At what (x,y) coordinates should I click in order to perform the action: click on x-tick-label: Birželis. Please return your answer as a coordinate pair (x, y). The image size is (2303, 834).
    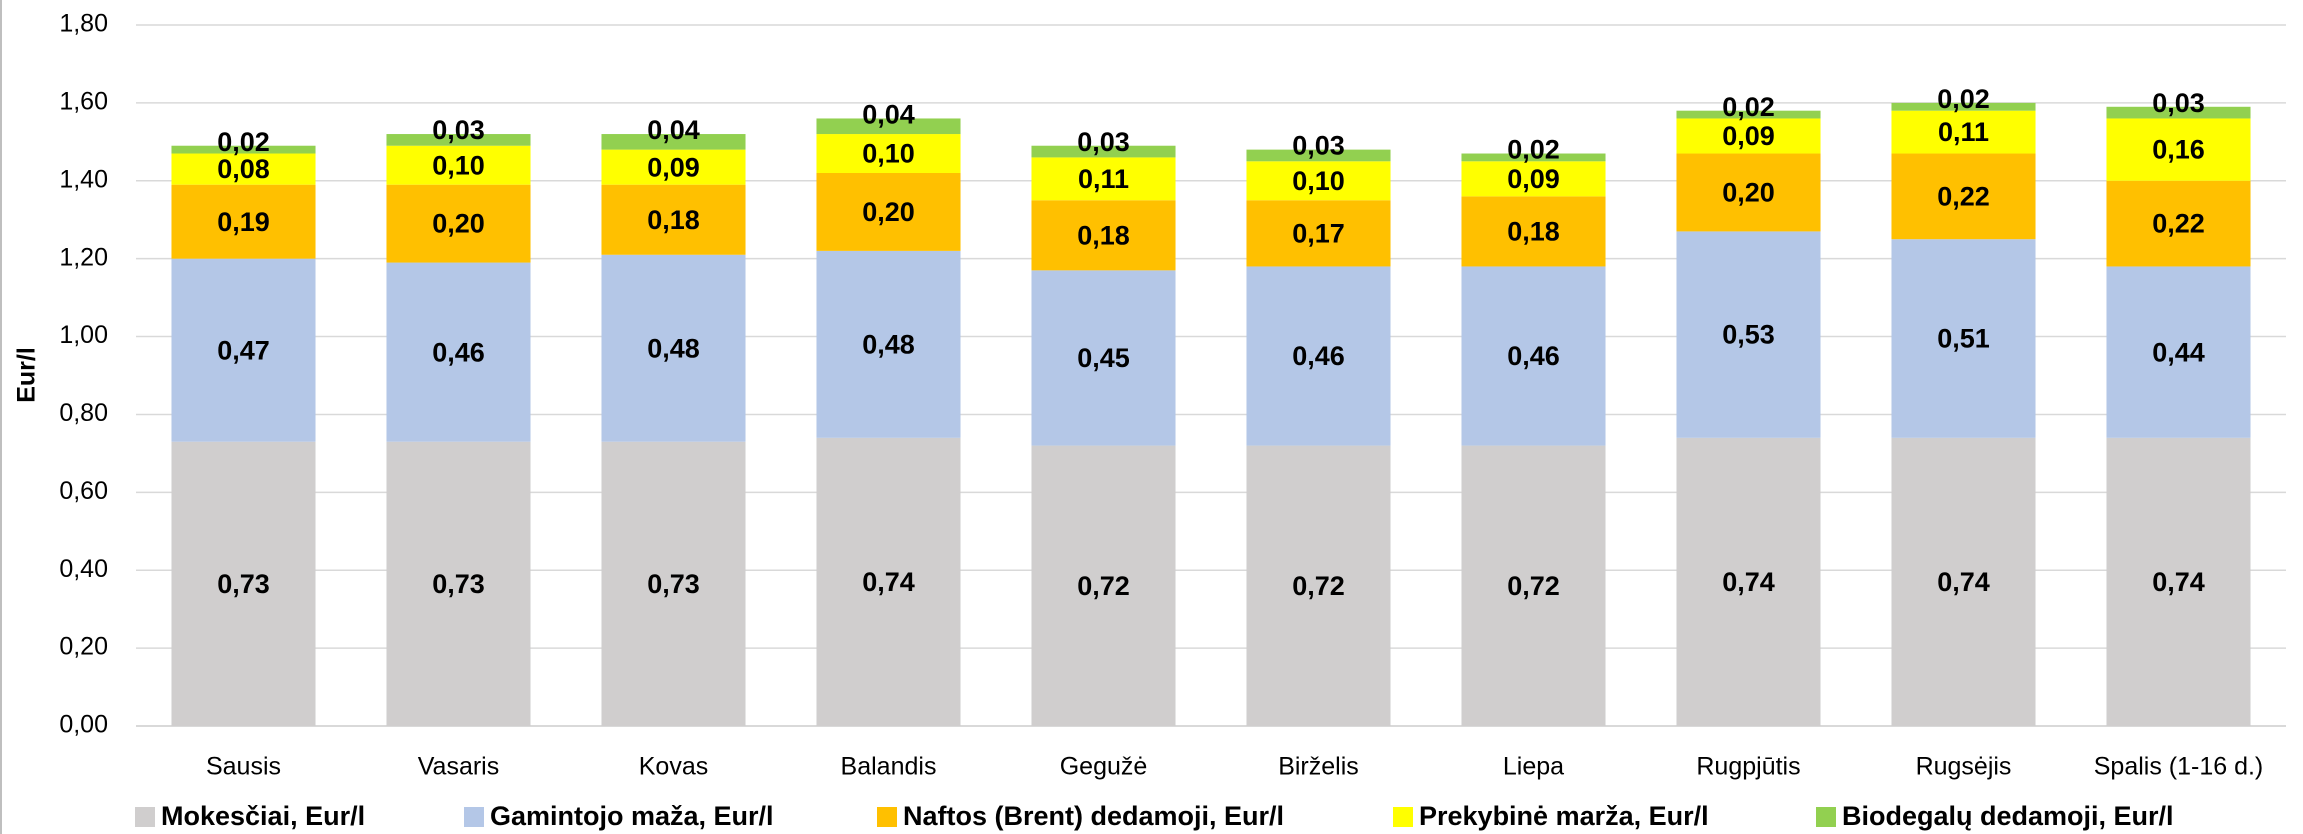
    Looking at the image, I should click on (1318, 767).